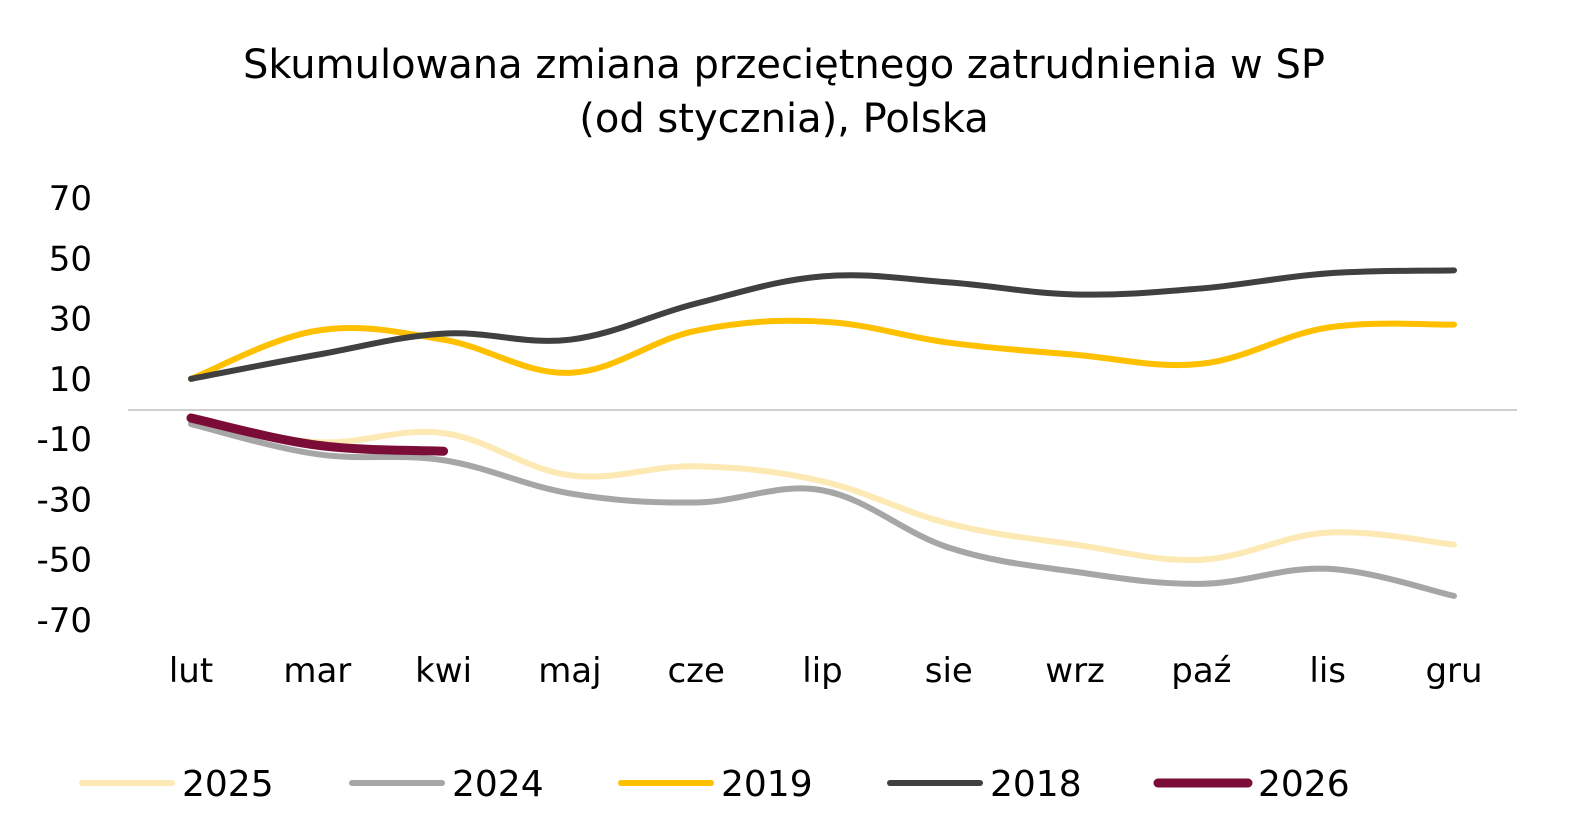 Image resolution: width=1569 pixels, height=820 pixels. Describe the element at coordinates (70, 199) in the screenshot. I see `y-tick-label: 70` at that location.